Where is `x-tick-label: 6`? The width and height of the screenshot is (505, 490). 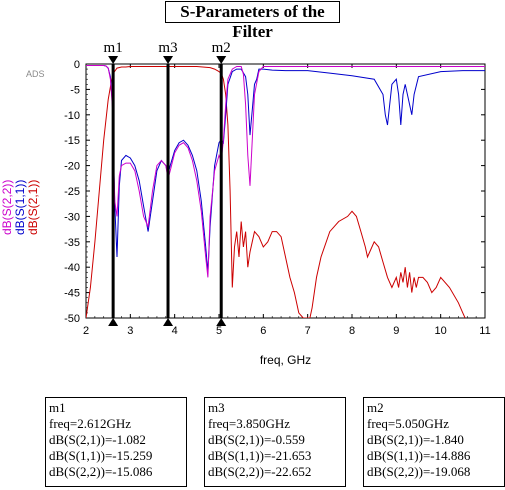
x-tick-label: 6 is located at coordinates (263, 331).